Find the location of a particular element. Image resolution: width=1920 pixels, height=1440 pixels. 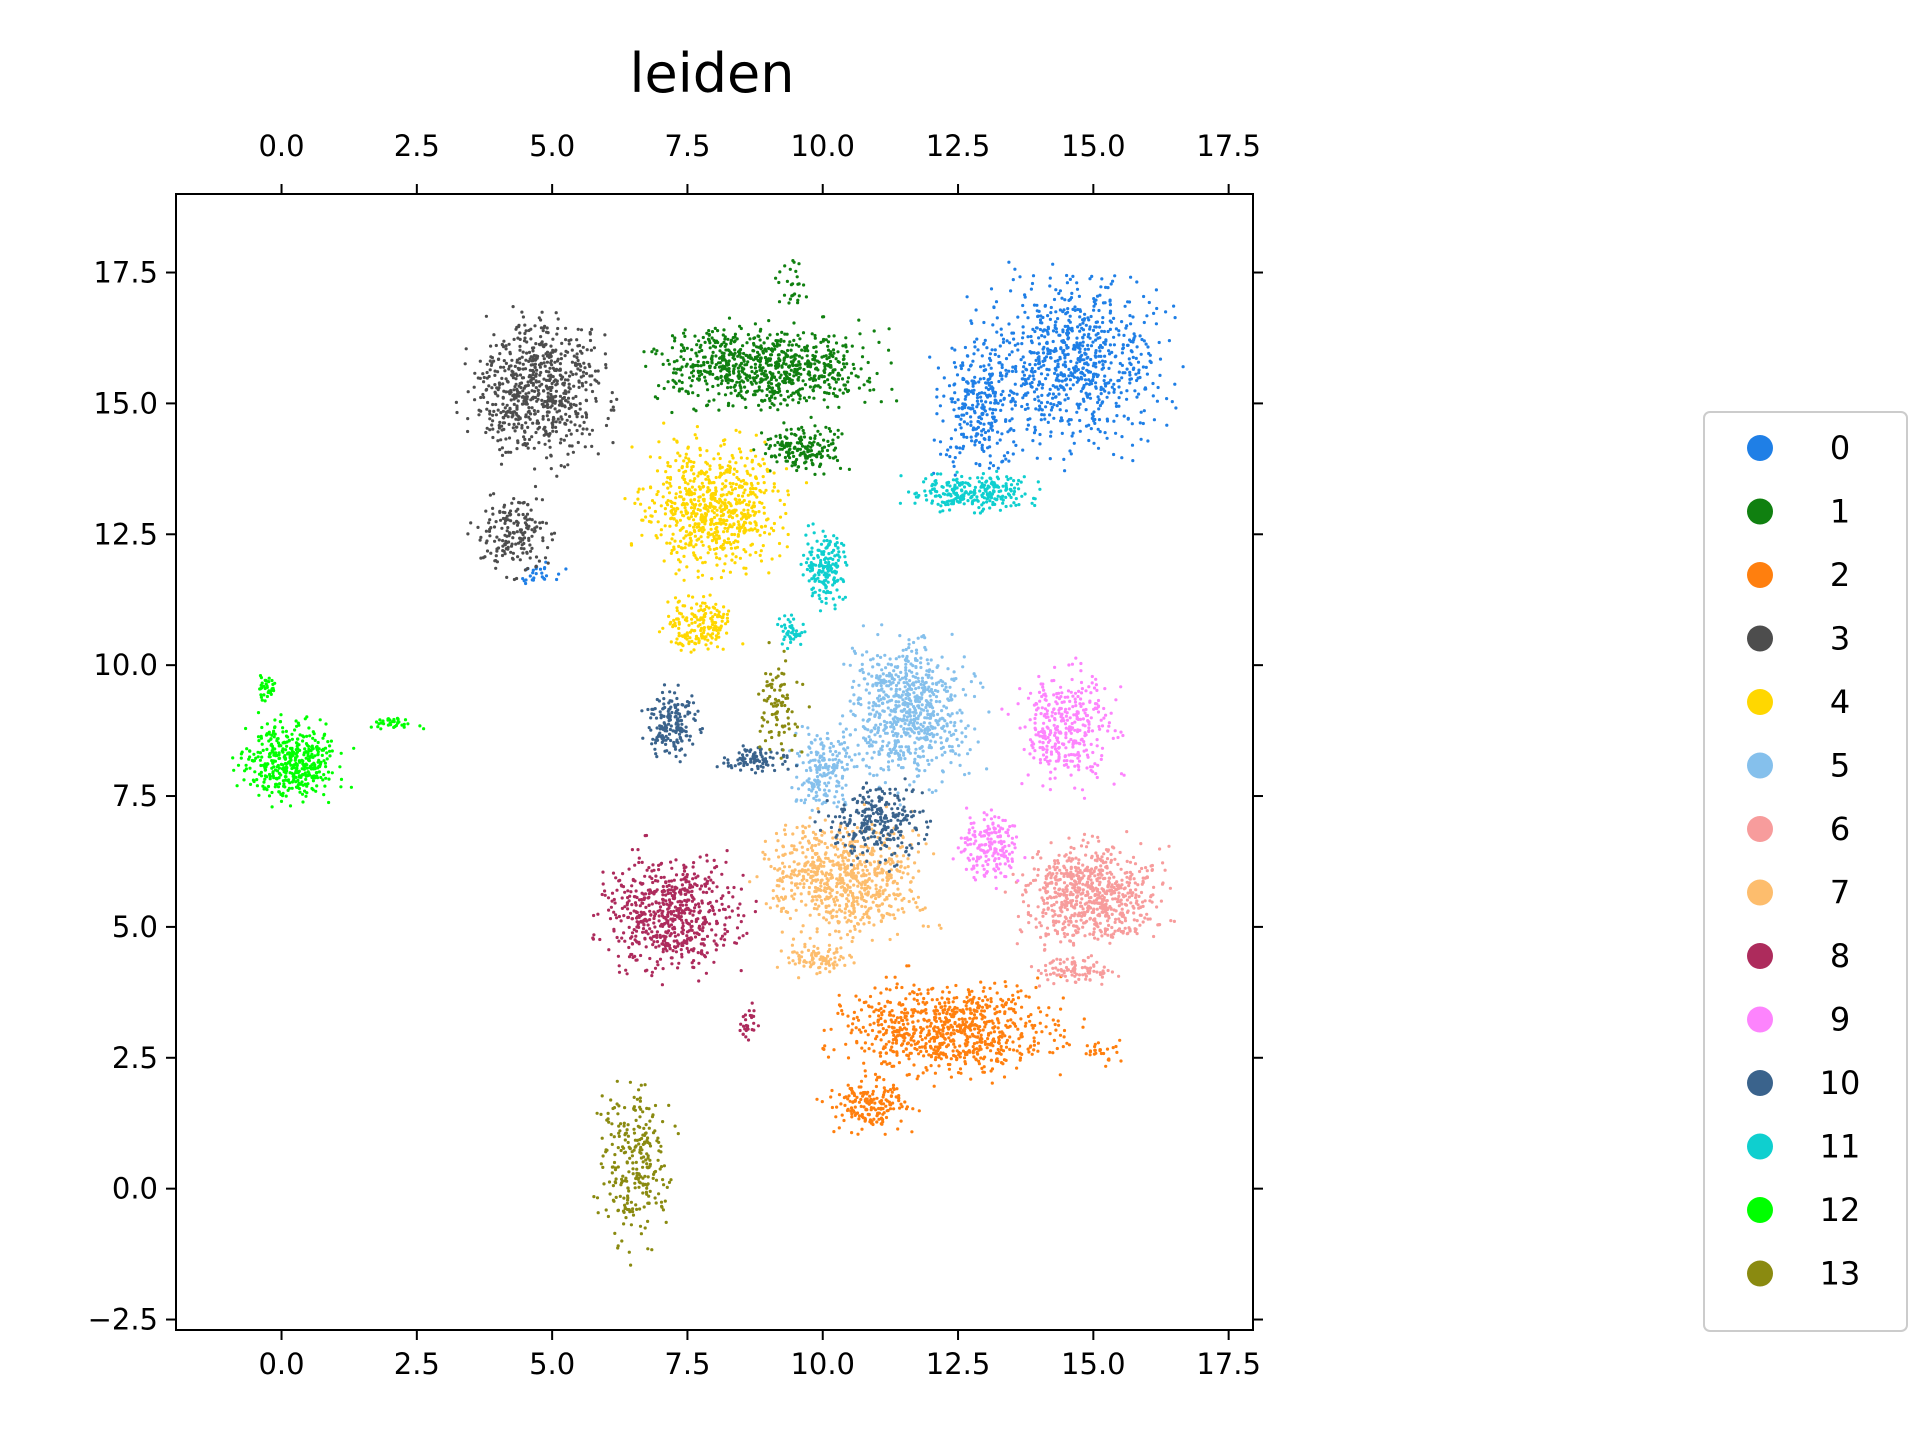

series-3-points is located at coordinates (536, 443).